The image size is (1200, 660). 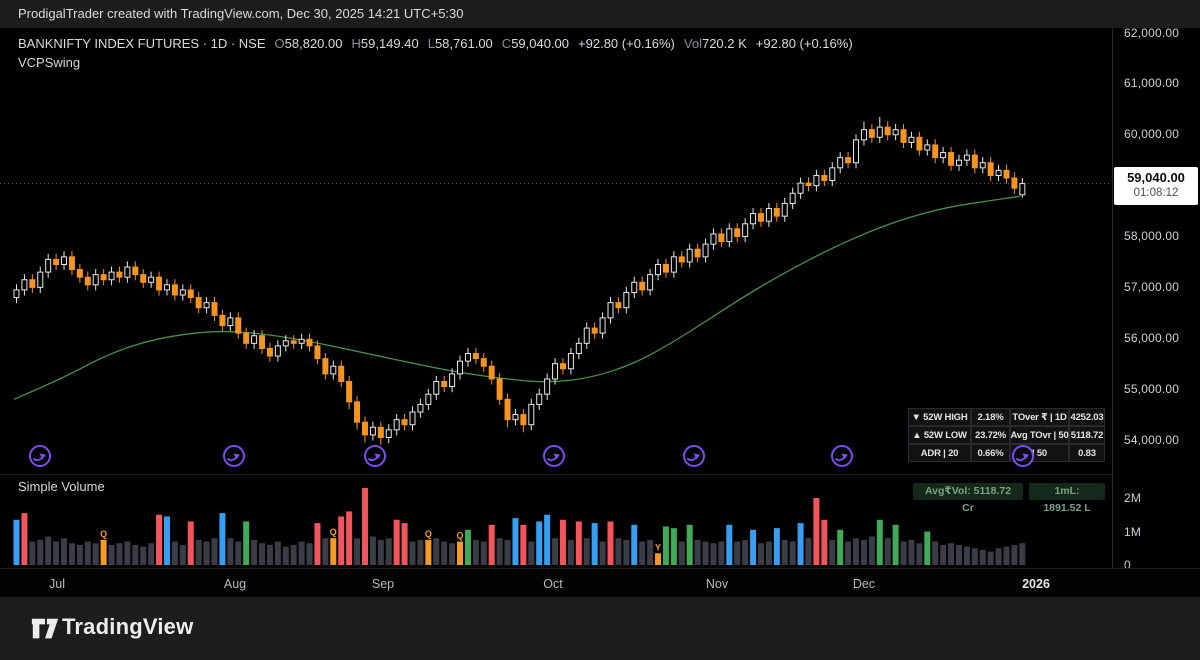 I want to click on price-axis-label: 57,000.00, so click(x=1152, y=286).